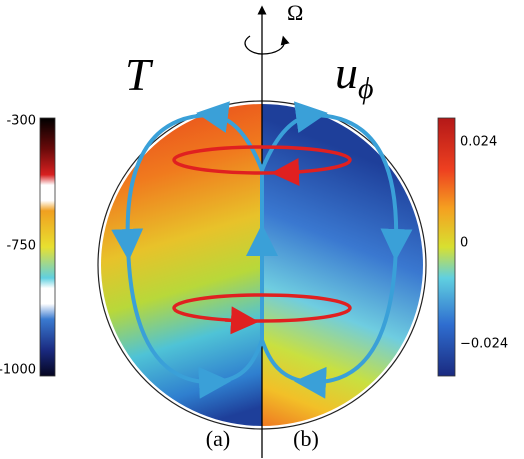  I want to click on left-tick-label: -300, so click(21, 121).